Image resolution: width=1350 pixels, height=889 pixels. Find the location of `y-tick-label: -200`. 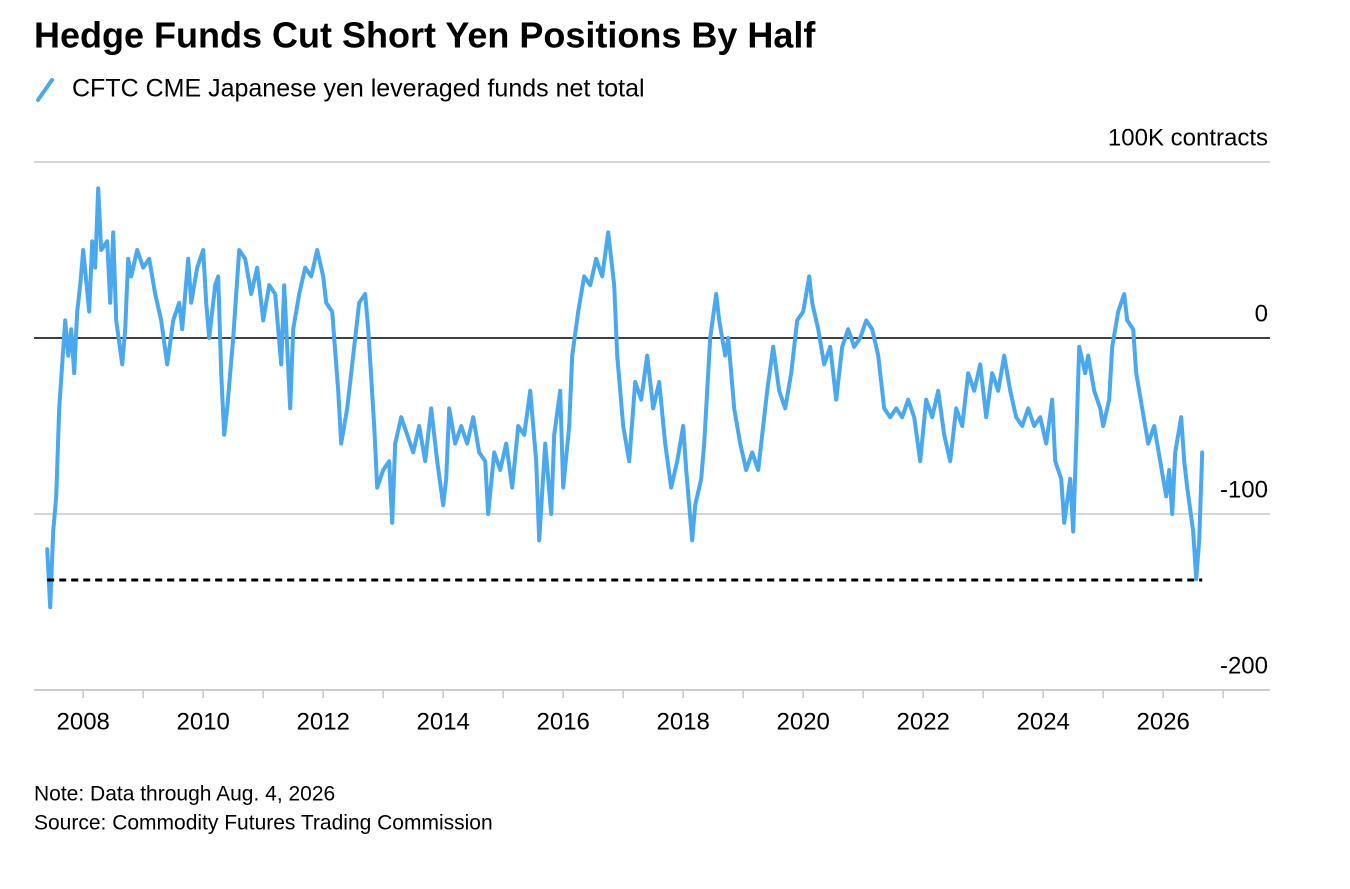

y-tick-label: -200 is located at coordinates (1244, 665).